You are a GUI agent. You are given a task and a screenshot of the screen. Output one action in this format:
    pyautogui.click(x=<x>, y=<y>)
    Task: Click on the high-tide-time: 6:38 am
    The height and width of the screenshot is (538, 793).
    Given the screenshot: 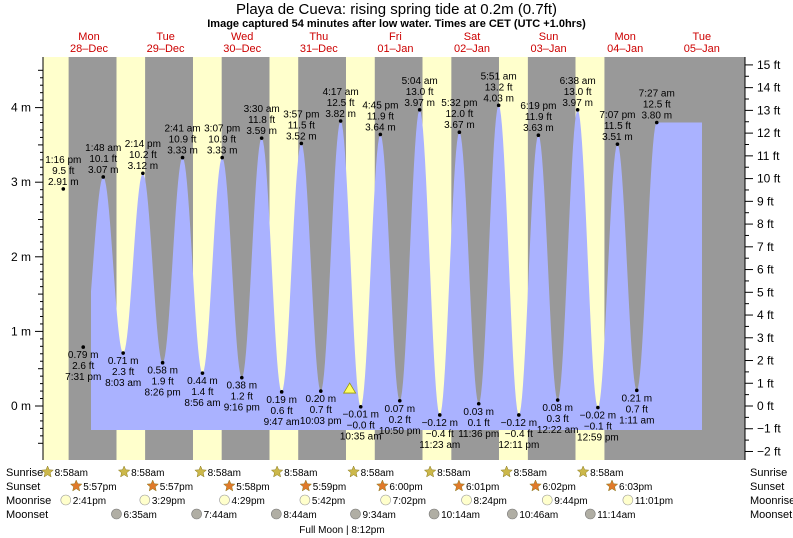 What is the action you would take?
    pyautogui.click(x=578, y=81)
    